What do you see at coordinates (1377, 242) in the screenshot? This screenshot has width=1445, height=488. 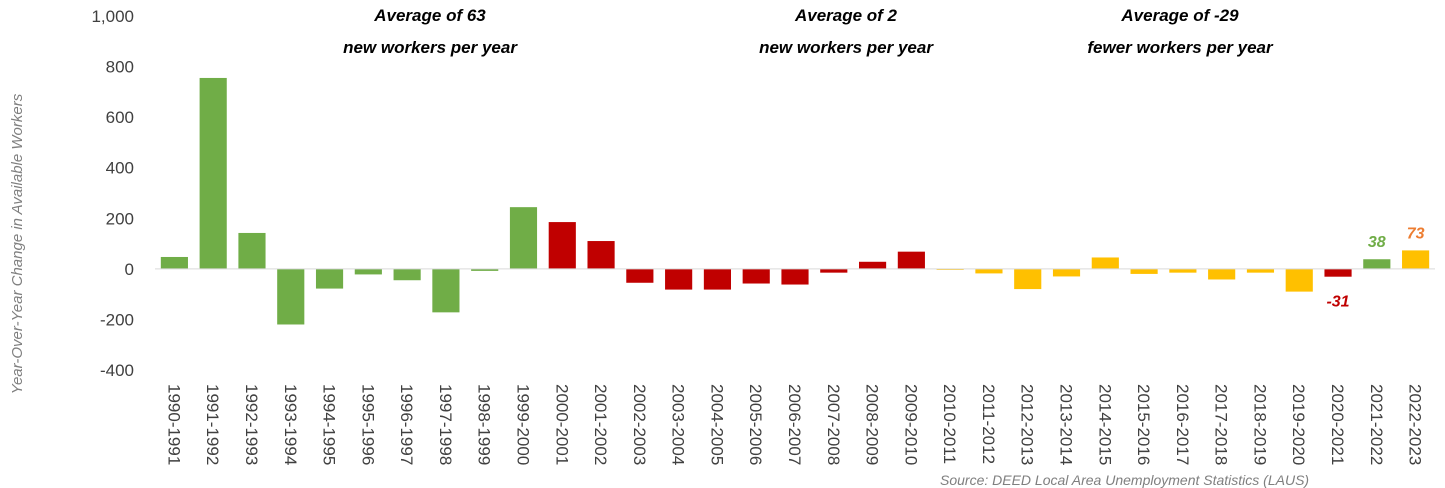 I see `data-label: 38` at bounding box center [1377, 242].